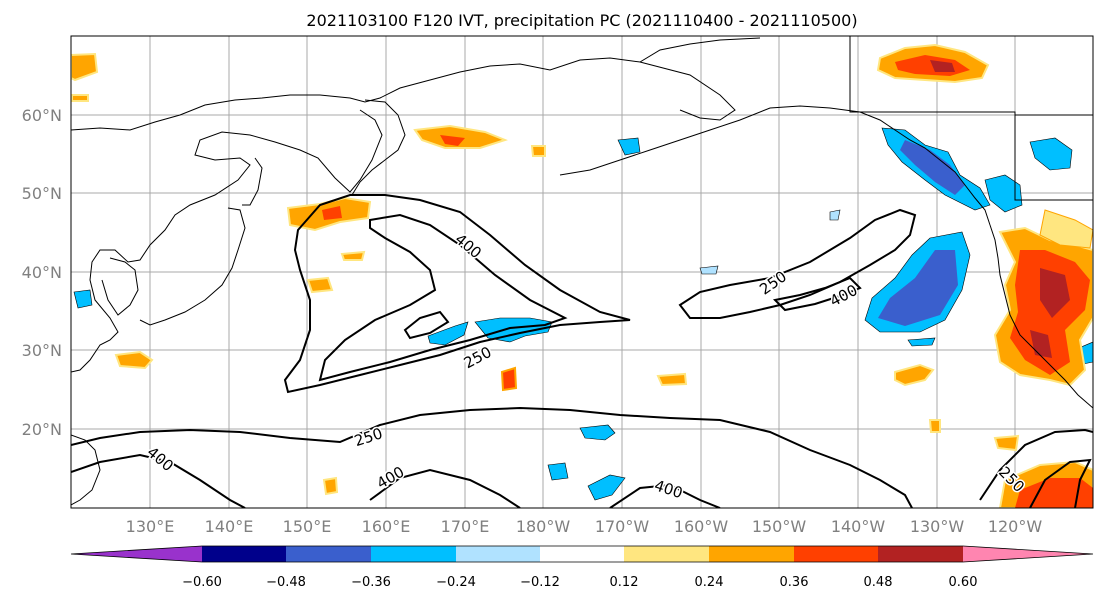 This screenshot has height=601, width=1105. I want to click on pos-region-japan-east, so click(320, 285).